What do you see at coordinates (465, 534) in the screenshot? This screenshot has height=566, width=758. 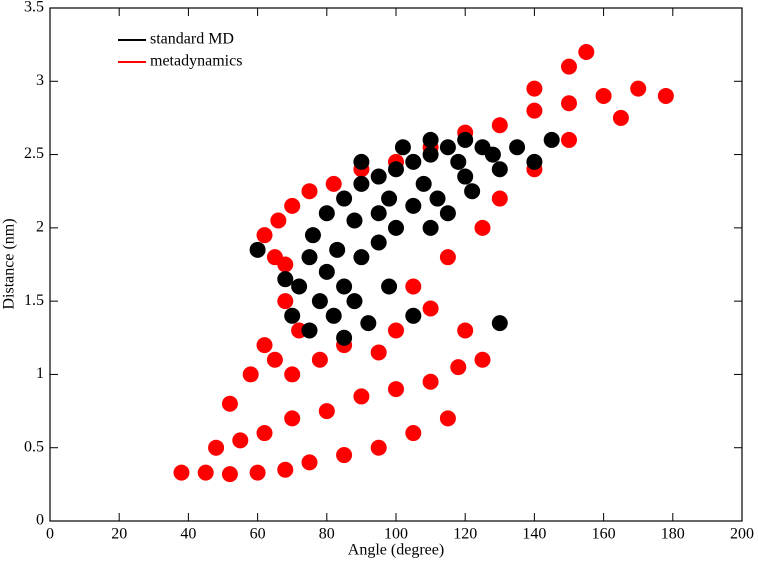 I see `x-tick-label: 120` at bounding box center [465, 534].